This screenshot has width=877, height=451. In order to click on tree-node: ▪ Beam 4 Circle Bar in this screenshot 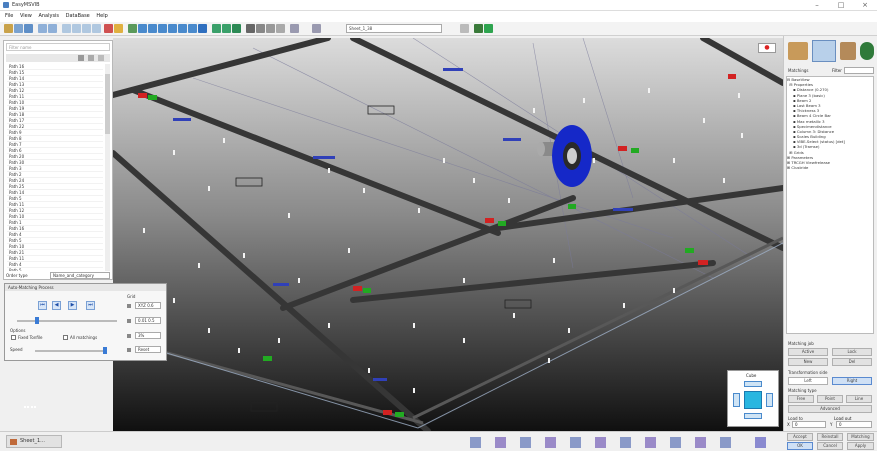, I will do `click(809, 116)`.